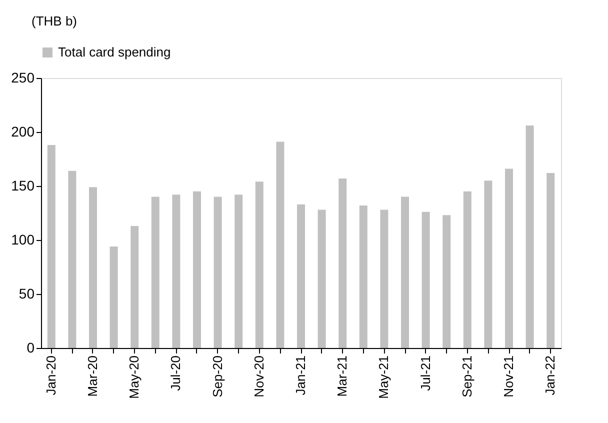  Describe the element at coordinates (30, 348) in the screenshot. I see `y-tick-label: 0` at that location.